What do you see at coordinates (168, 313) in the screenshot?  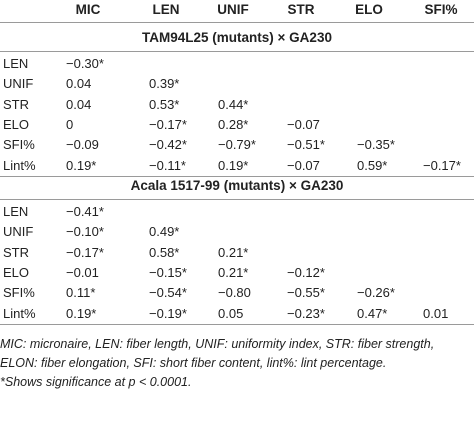 I see `table-cell: −0.19*` at bounding box center [168, 313].